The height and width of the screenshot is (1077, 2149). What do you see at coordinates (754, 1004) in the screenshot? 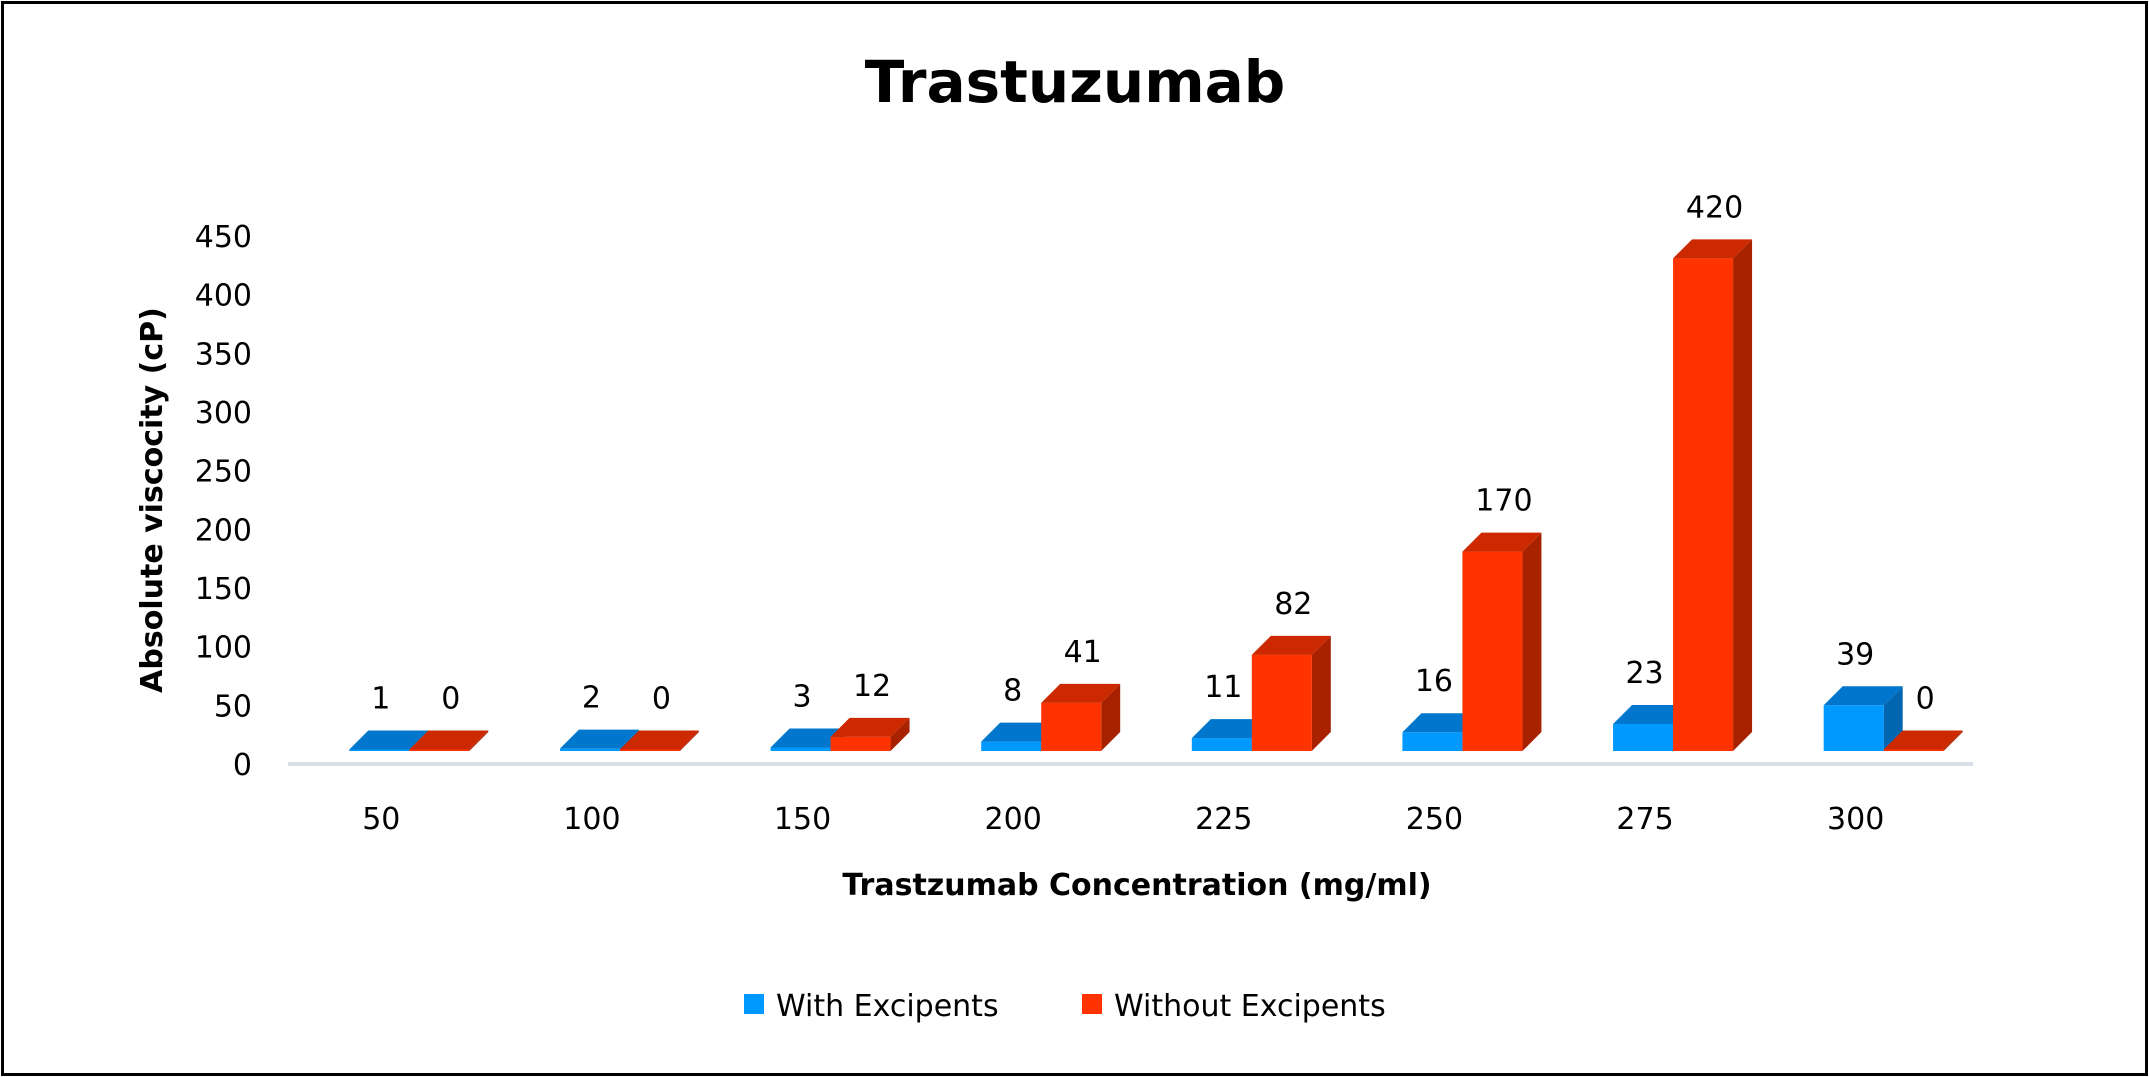
I see `legend-swatch-with-excipents` at bounding box center [754, 1004].